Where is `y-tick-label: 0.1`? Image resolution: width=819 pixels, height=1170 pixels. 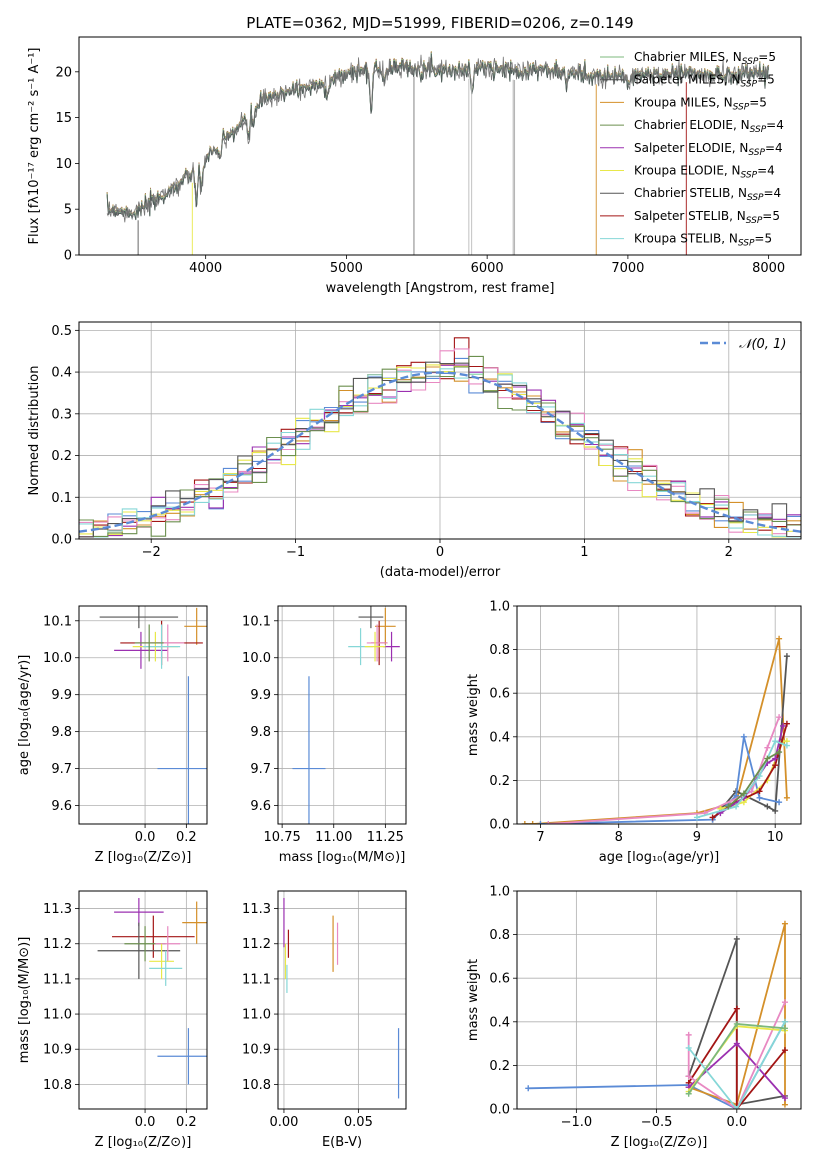 y-tick-label: 0.1 is located at coordinates (61, 498).